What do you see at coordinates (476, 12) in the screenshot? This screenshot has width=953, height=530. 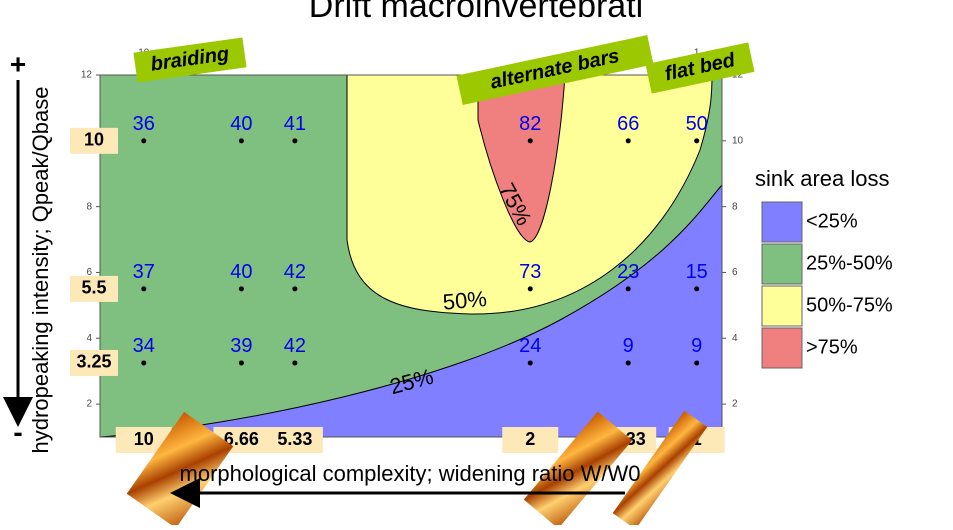 I see `chart-title: Drift macroinvertebrati` at bounding box center [476, 12].